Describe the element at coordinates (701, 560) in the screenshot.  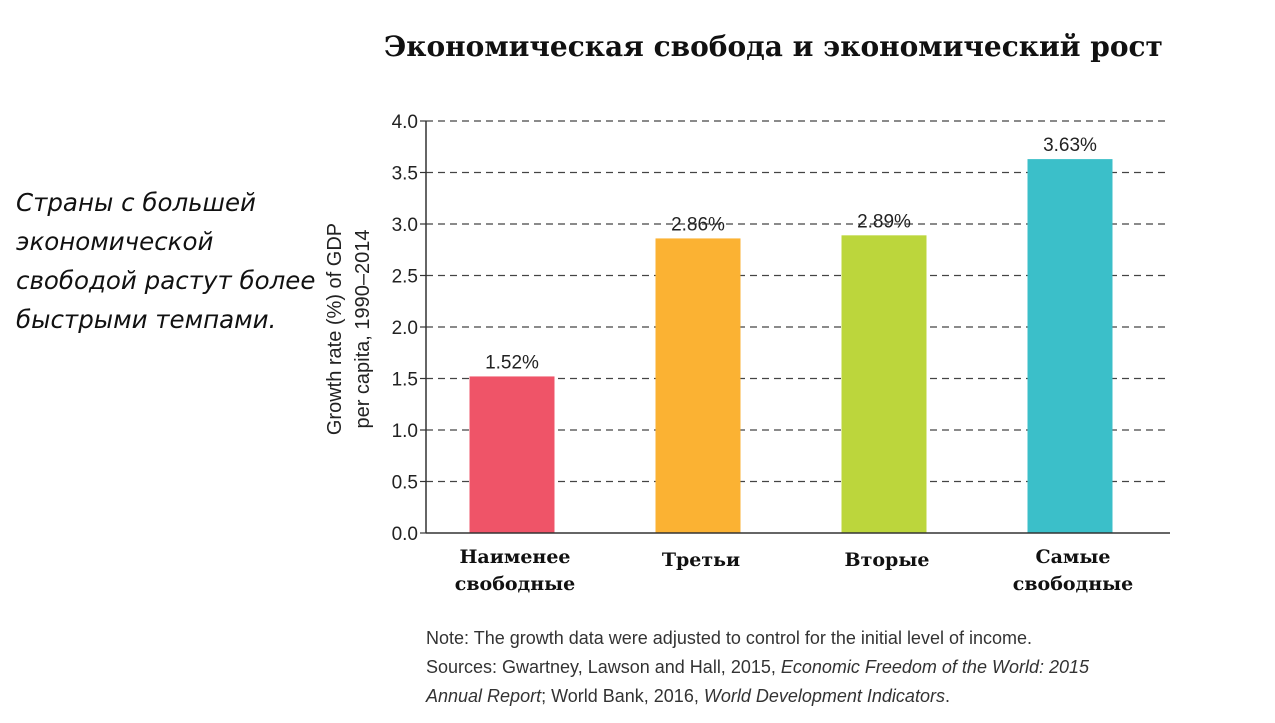
I see `x-category-label: Третьи` at that location.